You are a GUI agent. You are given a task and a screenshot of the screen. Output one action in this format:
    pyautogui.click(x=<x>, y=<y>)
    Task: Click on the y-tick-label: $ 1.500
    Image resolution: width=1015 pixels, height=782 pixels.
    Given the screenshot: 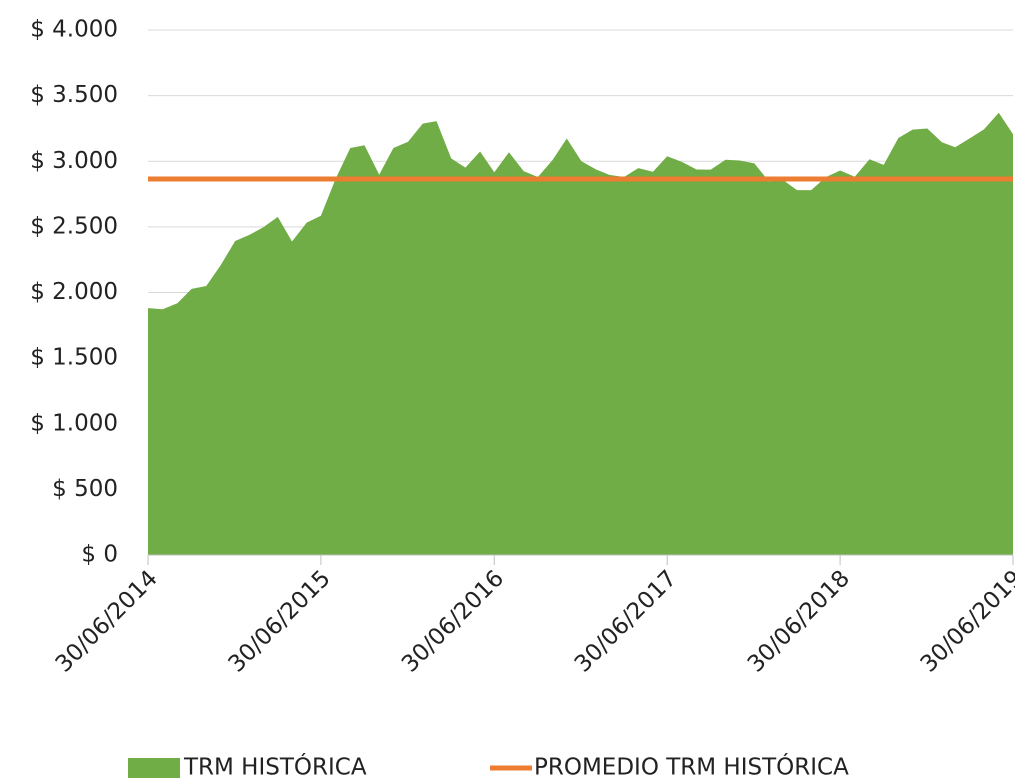 What is the action you would take?
    pyautogui.click(x=74, y=358)
    